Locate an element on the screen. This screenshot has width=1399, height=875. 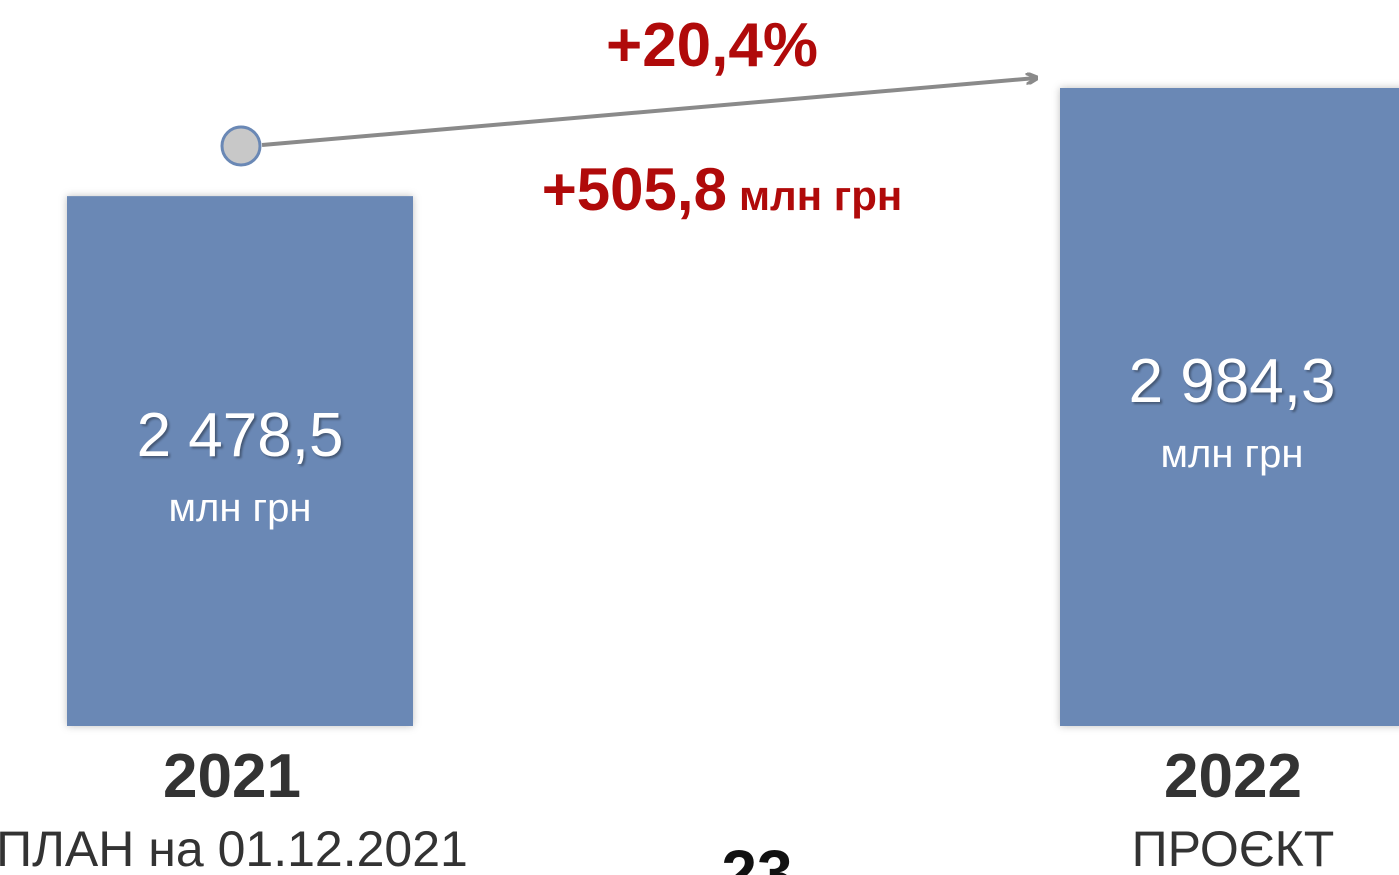
change-percent: +20,4% is located at coordinates (712, 45).